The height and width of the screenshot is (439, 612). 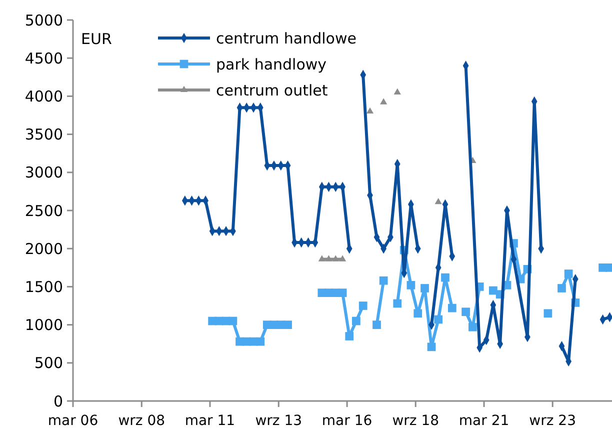 I want to click on y-tick-label: 2000, so click(x=43, y=249).